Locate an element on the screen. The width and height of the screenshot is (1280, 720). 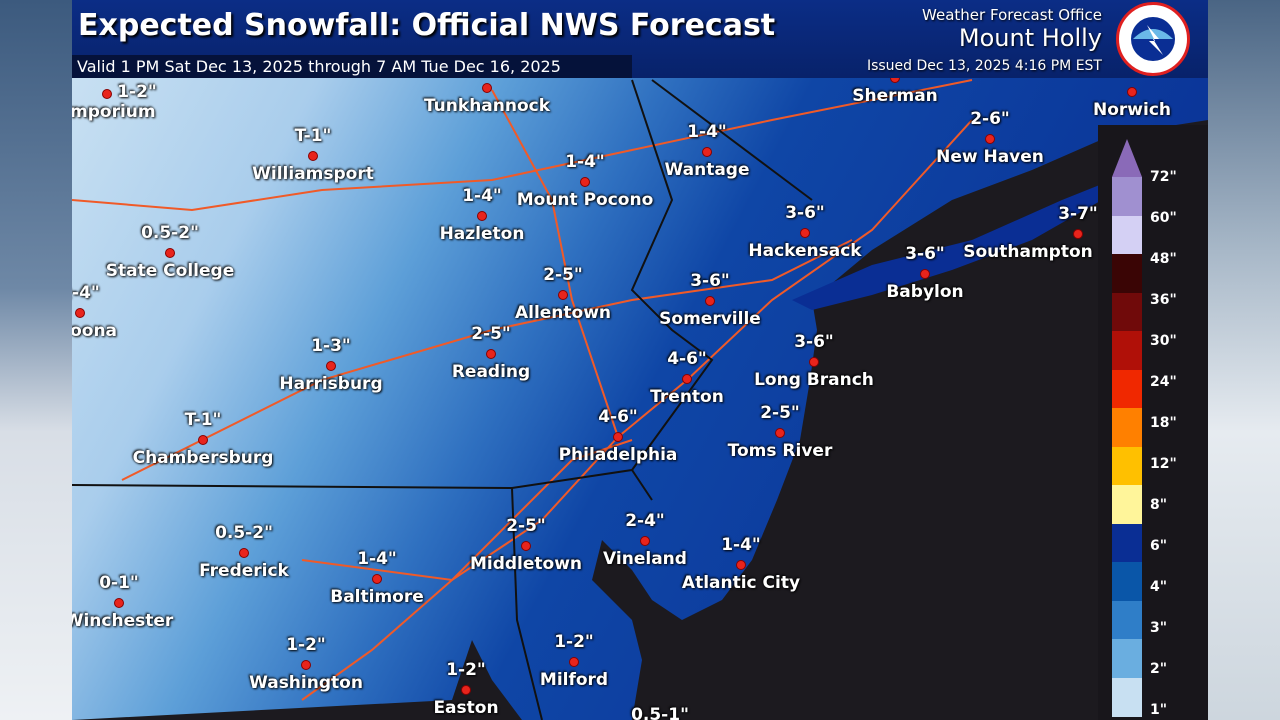
nws-logo is located at coordinates (1153, 39).